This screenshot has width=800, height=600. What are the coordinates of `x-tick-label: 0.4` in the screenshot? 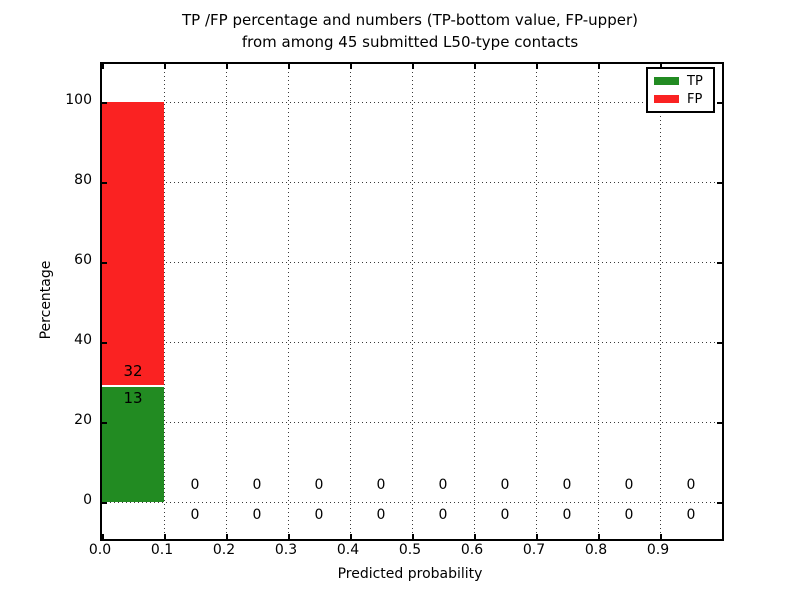 It's located at (348, 550).